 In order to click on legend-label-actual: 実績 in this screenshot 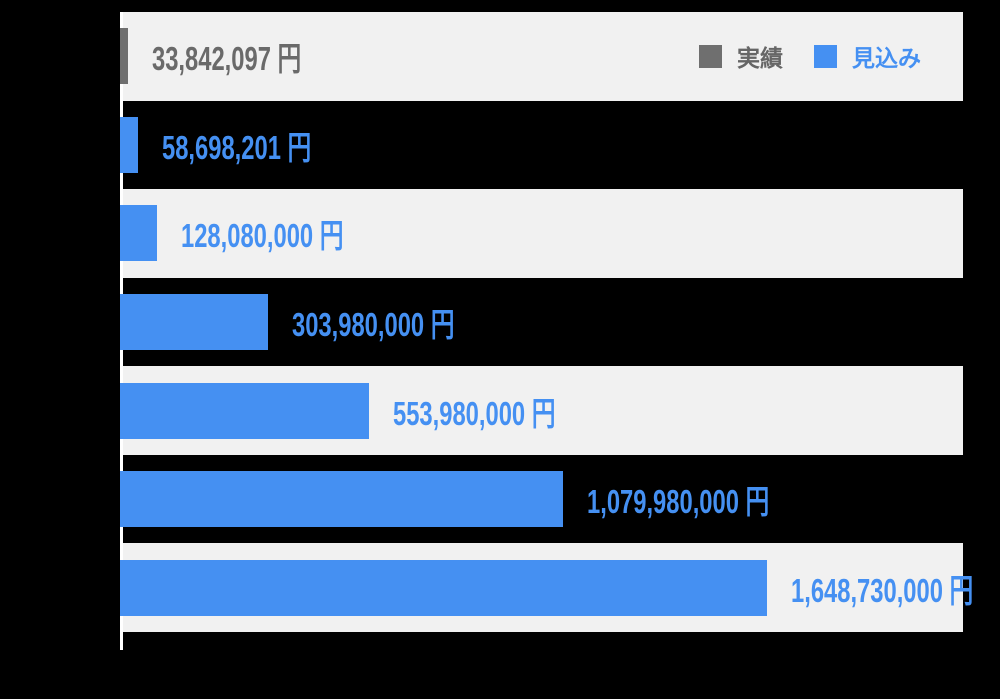, I will do `click(760, 58)`.